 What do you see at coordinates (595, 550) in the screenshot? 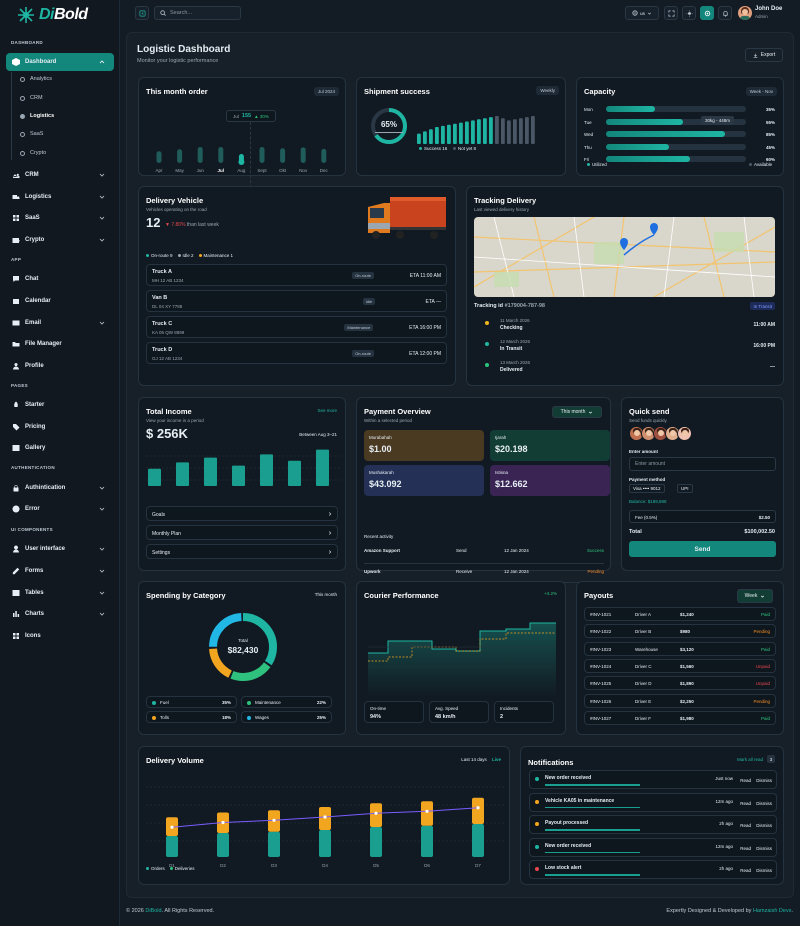
I see `payment-status: Success` at bounding box center [595, 550].